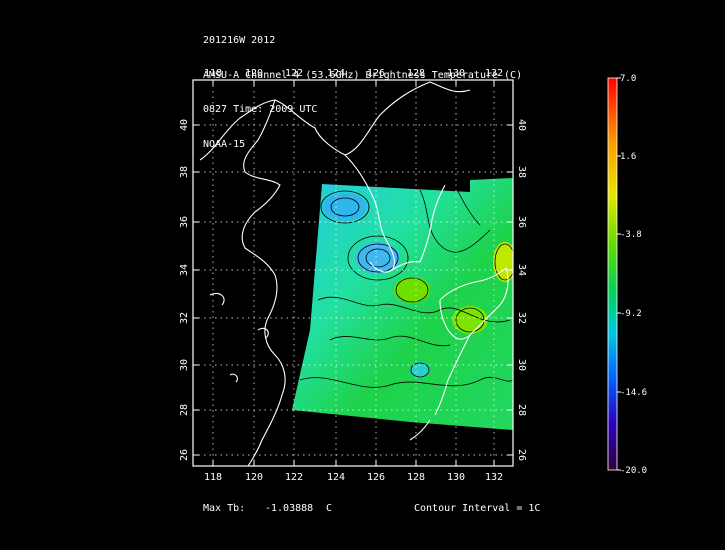 This screenshot has height=550, width=725. I want to click on colorbar-label-3: -3.8, so click(631, 235).